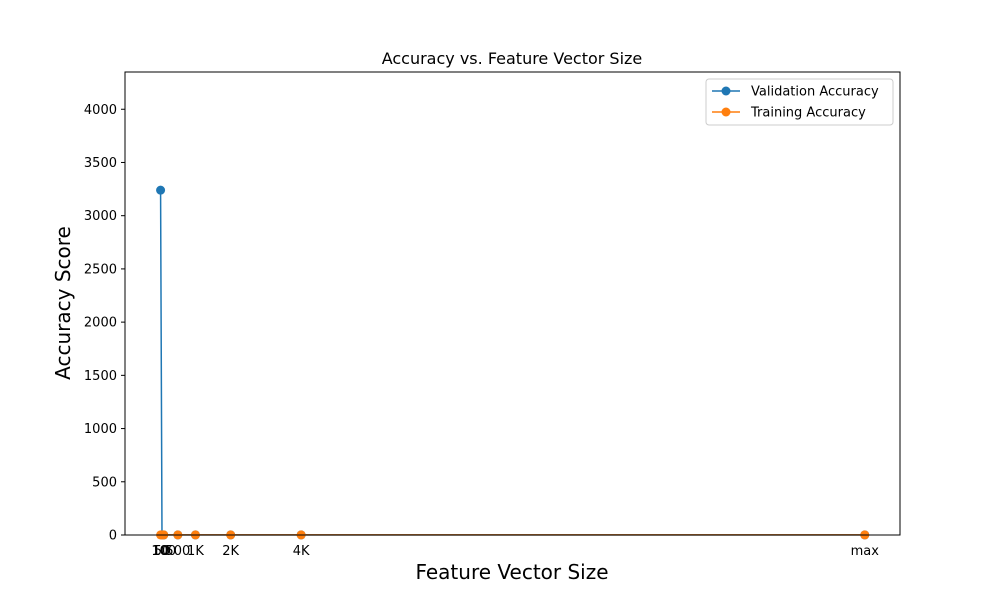 The image size is (1000, 600). Describe the element at coordinates (104, 482) in the screenshot. I see `y-tick-label: 500` at that location.